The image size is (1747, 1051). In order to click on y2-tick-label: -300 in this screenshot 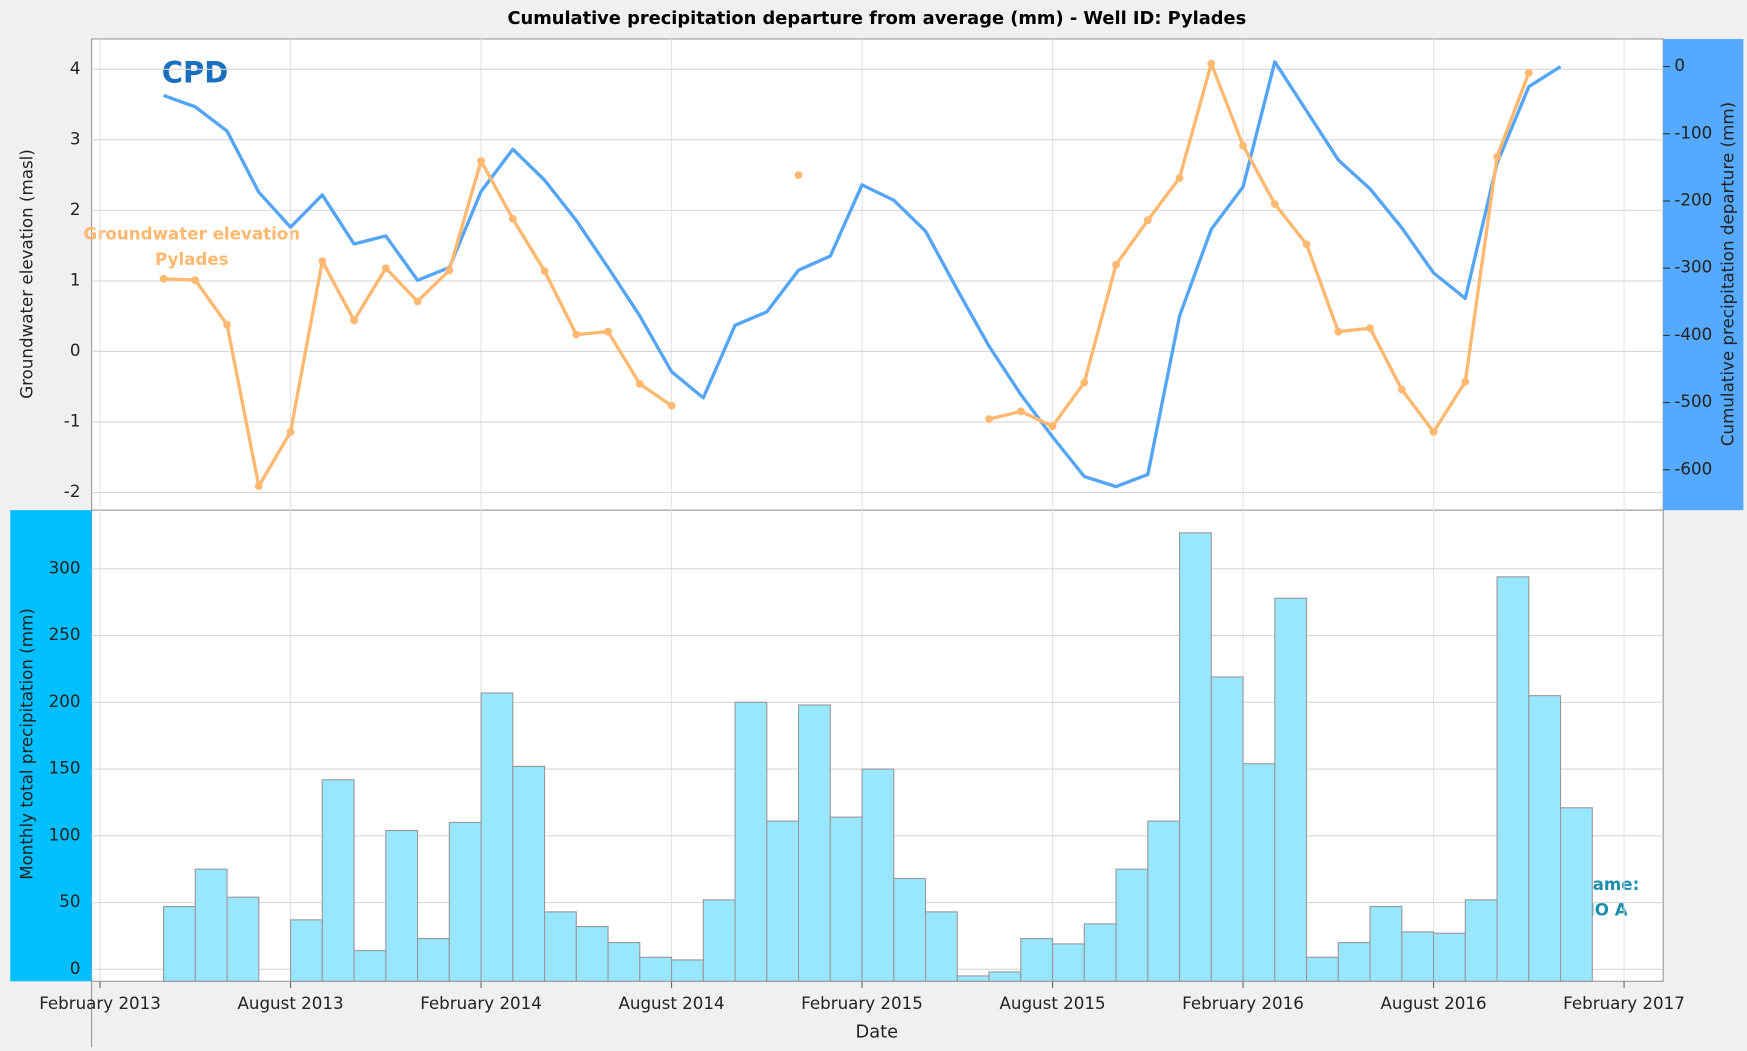, I will do `click(1693, 267)`.